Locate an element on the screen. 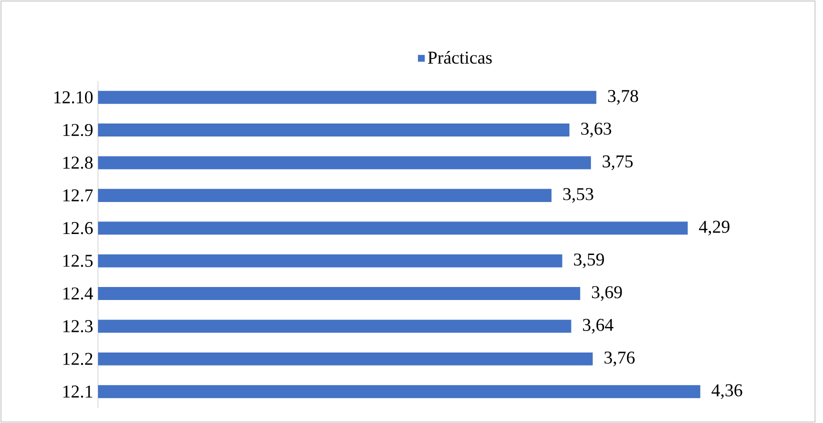  data-label: 3,59 is located at coordinates (589, 260).